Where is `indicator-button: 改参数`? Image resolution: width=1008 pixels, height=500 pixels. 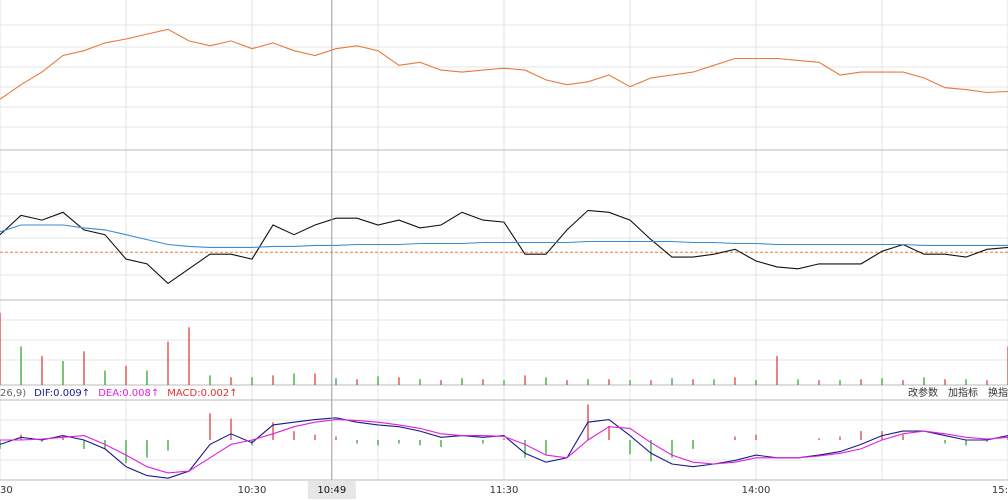
indicator-button: 改参数 is located at coordinates (923, 392).